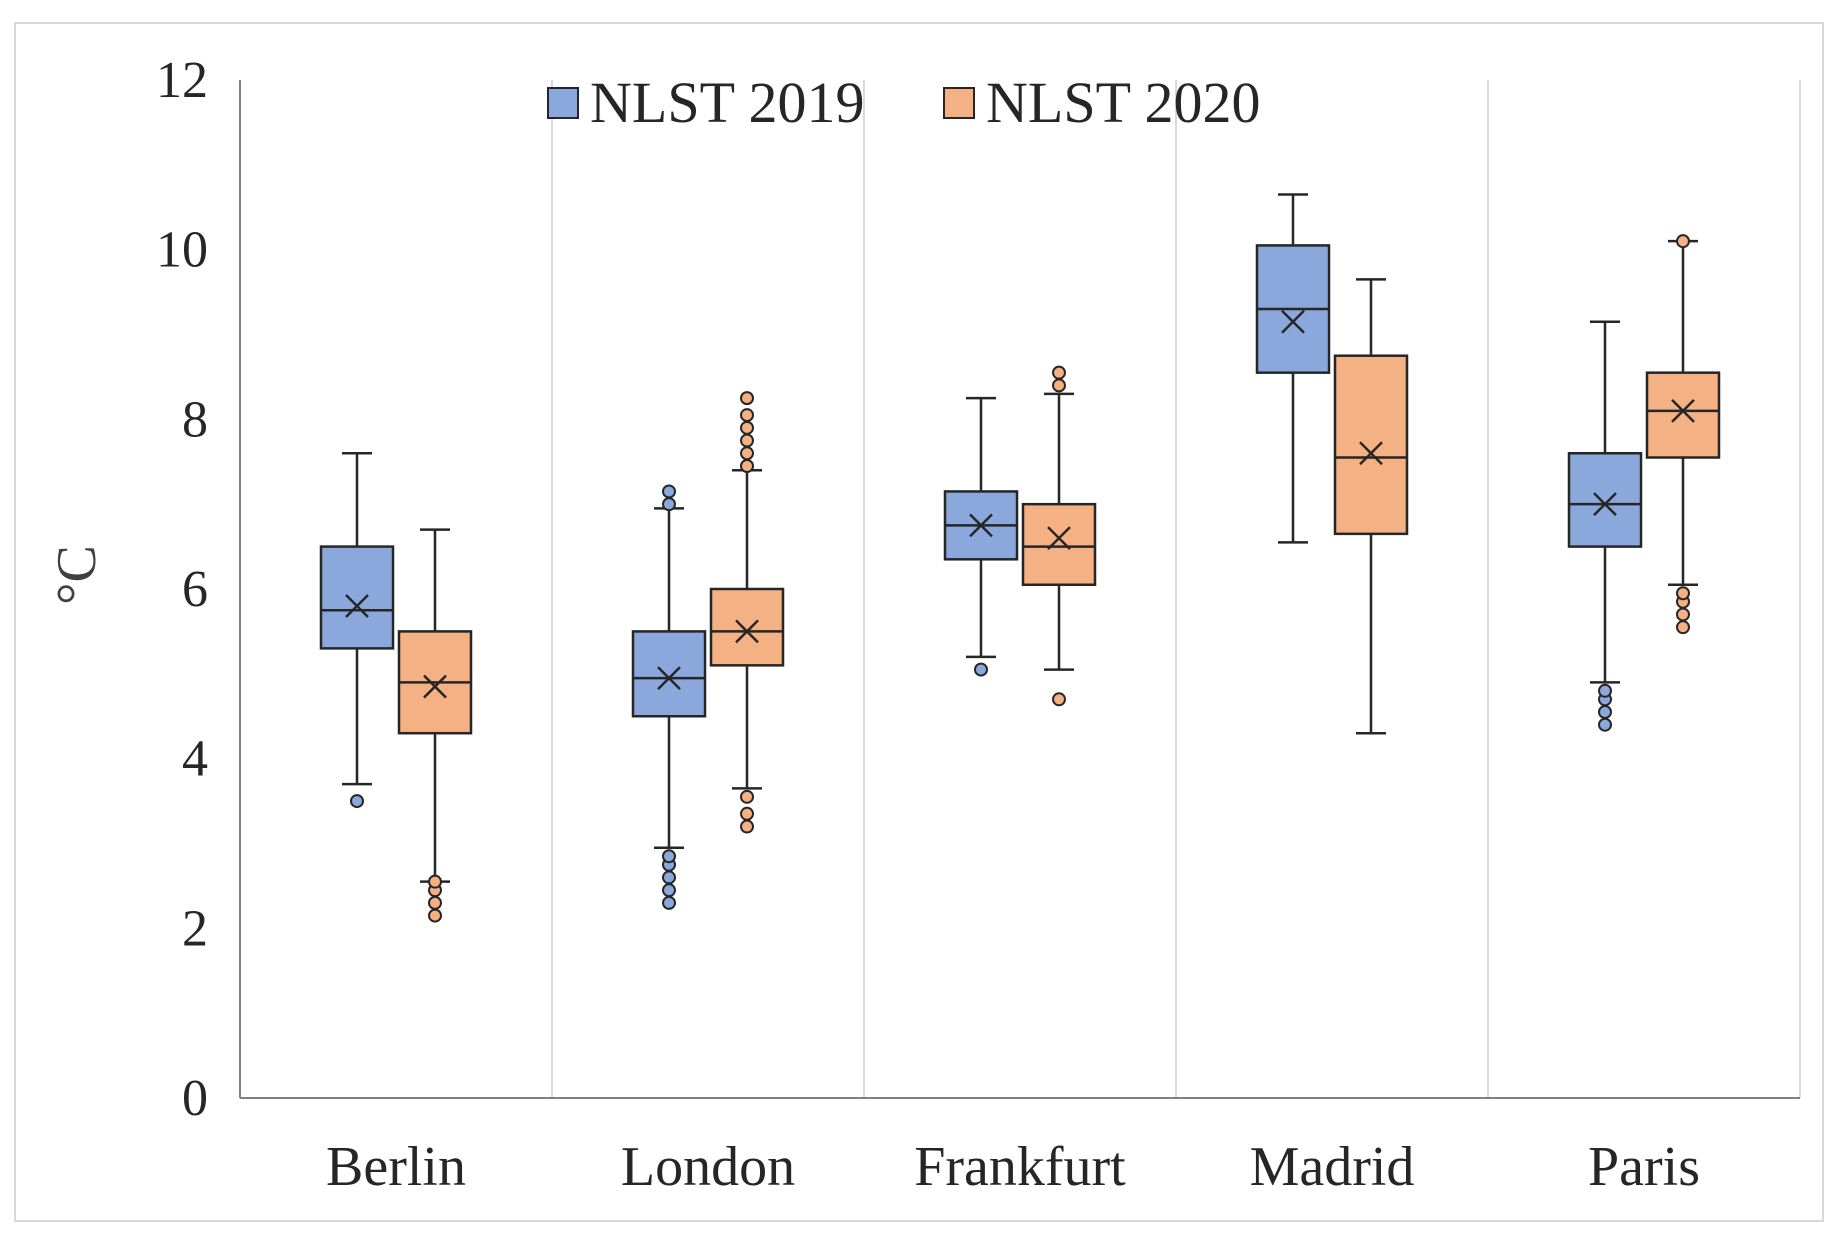  What do you see at coordinates (1123, 102) in the screenshot?
I see `legend-label: NLST 2020` at bounding box center [1123, 102].